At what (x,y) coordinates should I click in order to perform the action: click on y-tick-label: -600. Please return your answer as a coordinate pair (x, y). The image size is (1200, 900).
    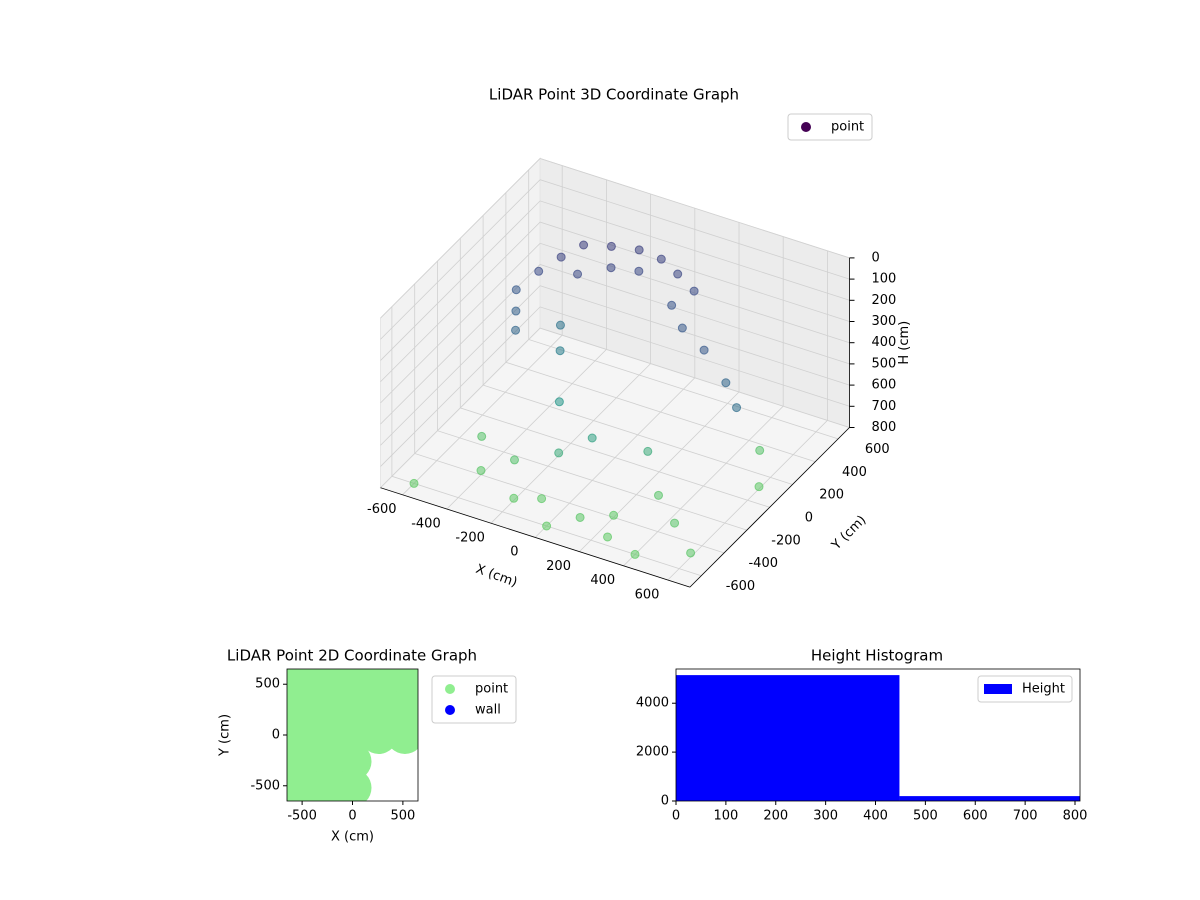
    Looking at the image, I should click on (741, 586).